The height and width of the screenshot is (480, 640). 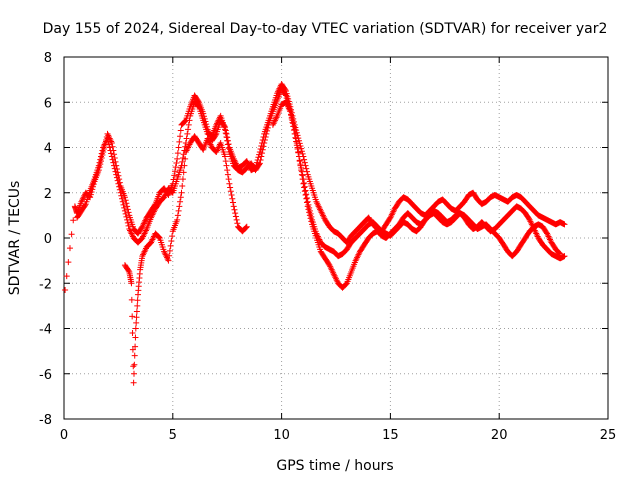 What do you see at coordinates (64, 435) in the screenshot?
I see `x-tick-label: 0` at bounding box center [64, 435].